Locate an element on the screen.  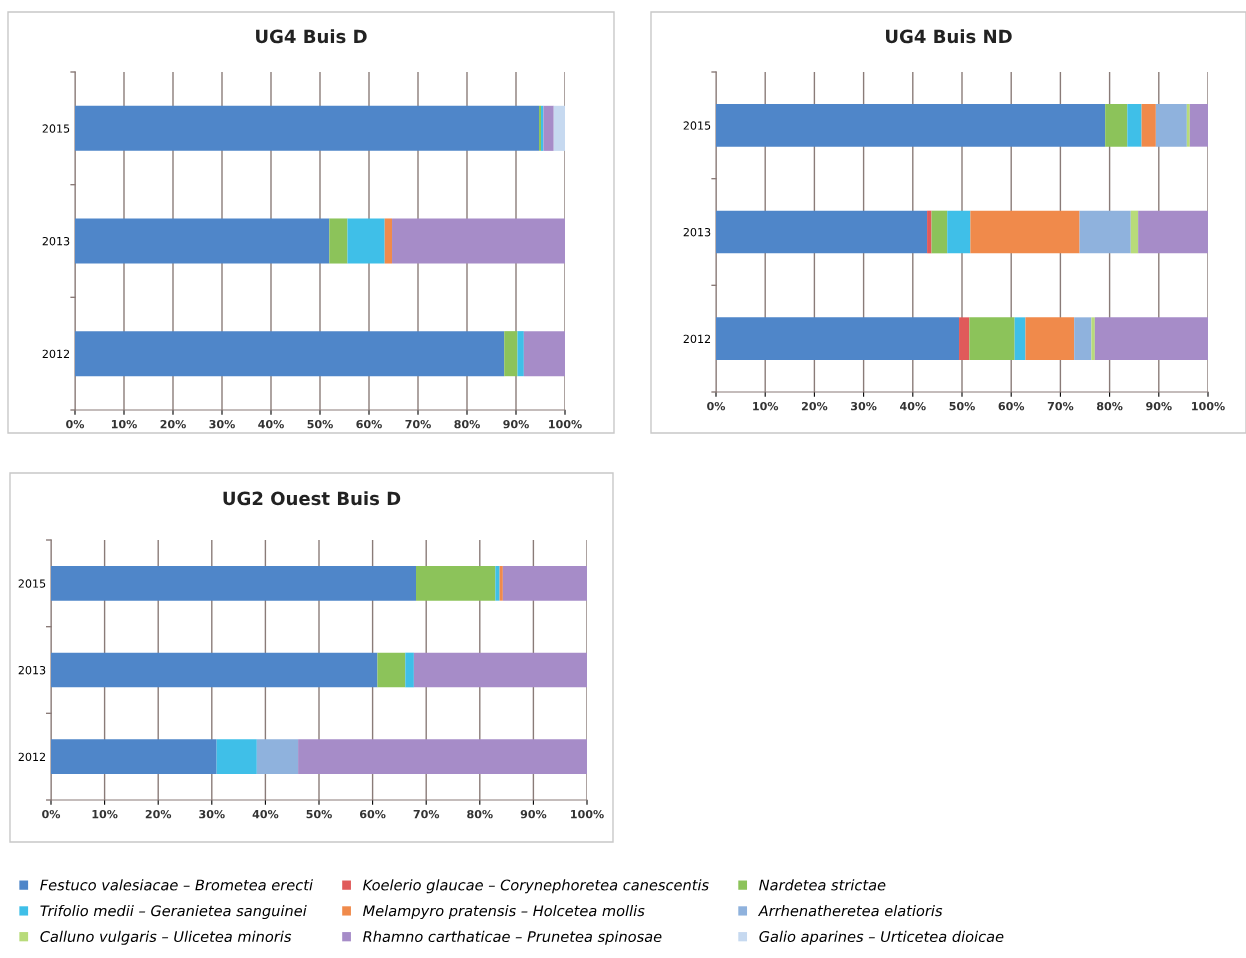
chart-title: UG4 Buis ND is located at coordinates (949, 36).